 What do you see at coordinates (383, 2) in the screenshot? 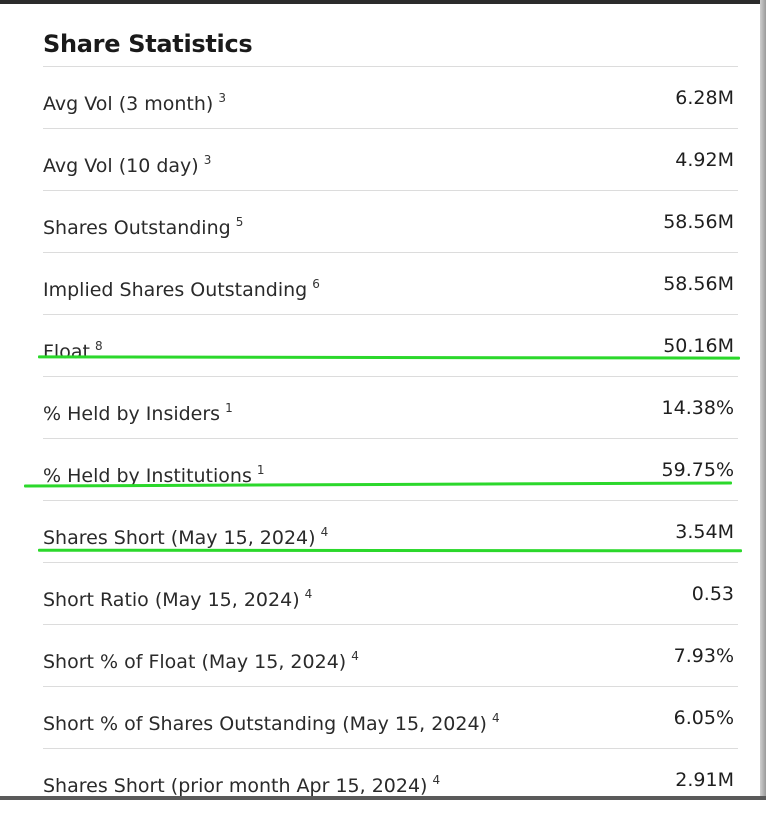
I see `window-top-border` at bounding box center [383, 2].